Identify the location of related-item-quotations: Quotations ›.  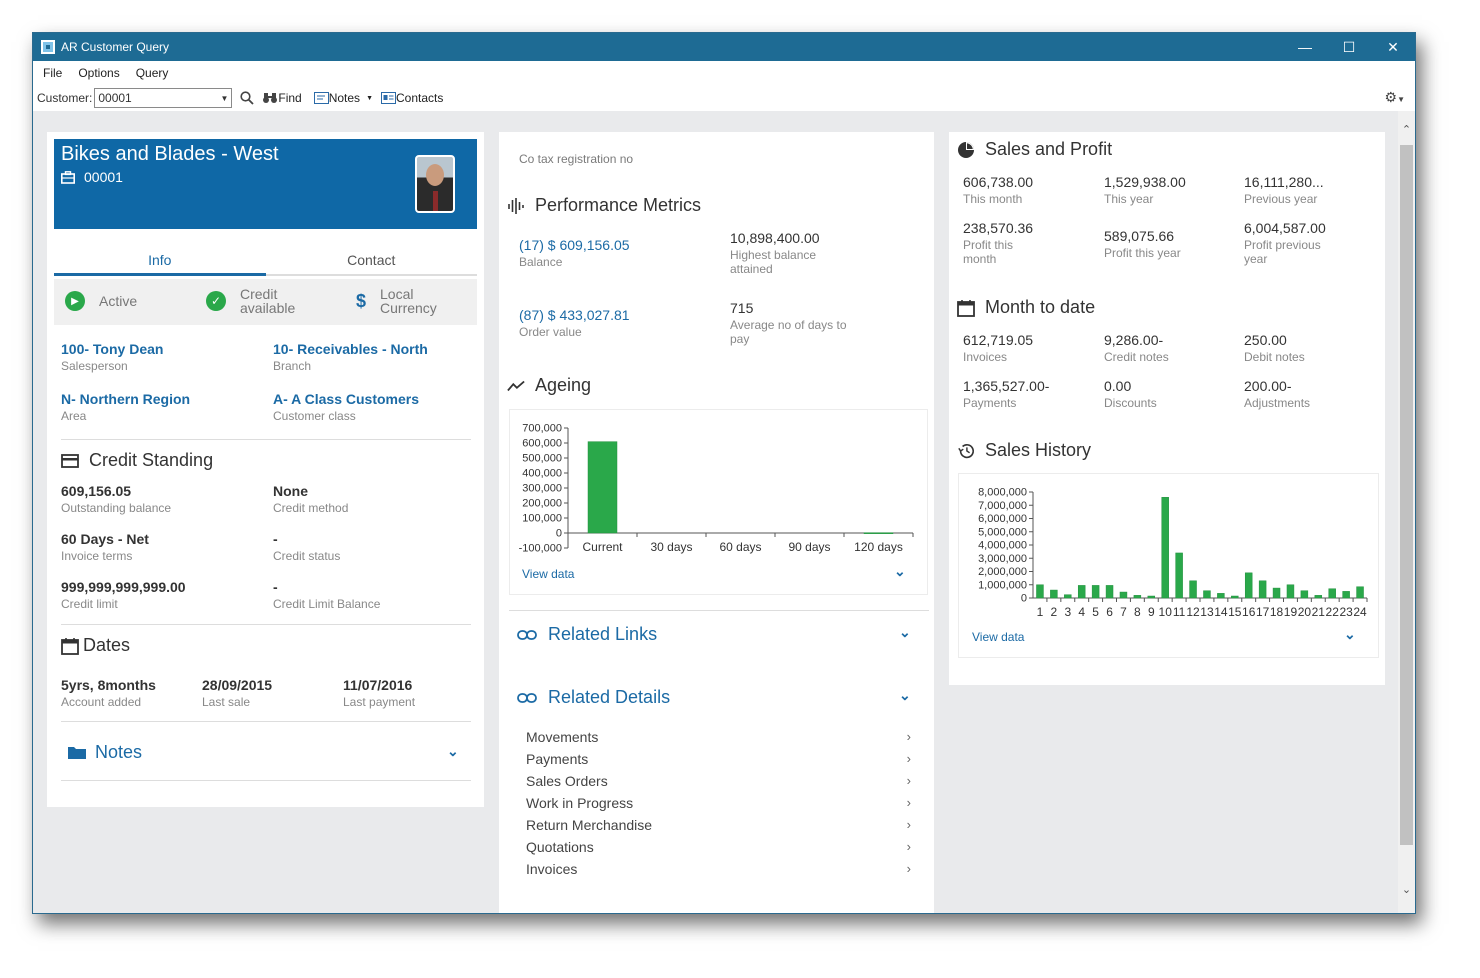
(718, 847).